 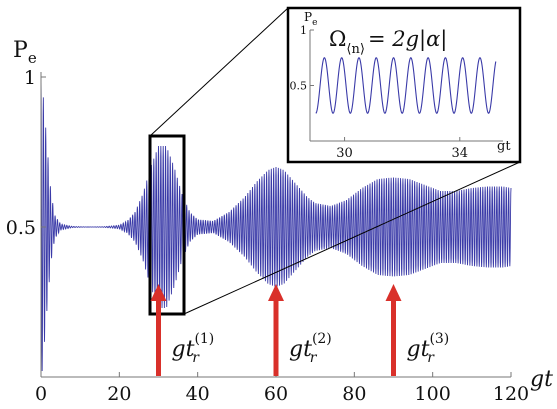 I want to click on x-ticks: 0 20 40 60 80 100 120, so click(x=282, y=388).